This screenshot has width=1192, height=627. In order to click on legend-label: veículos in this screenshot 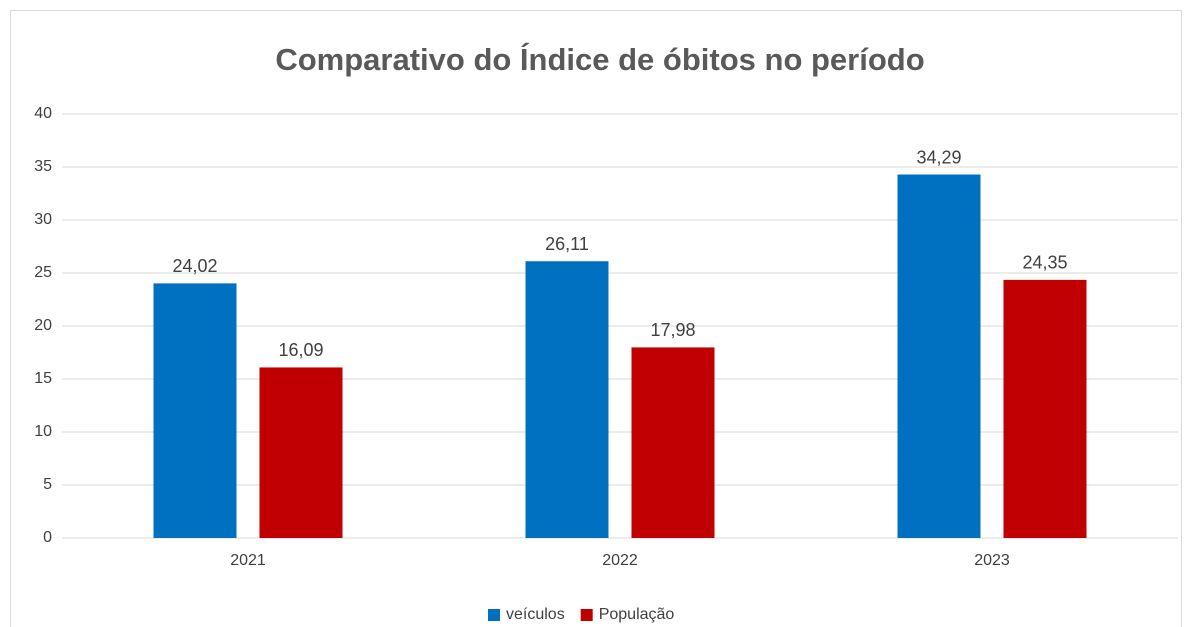, I will do `click(535, 614)`.